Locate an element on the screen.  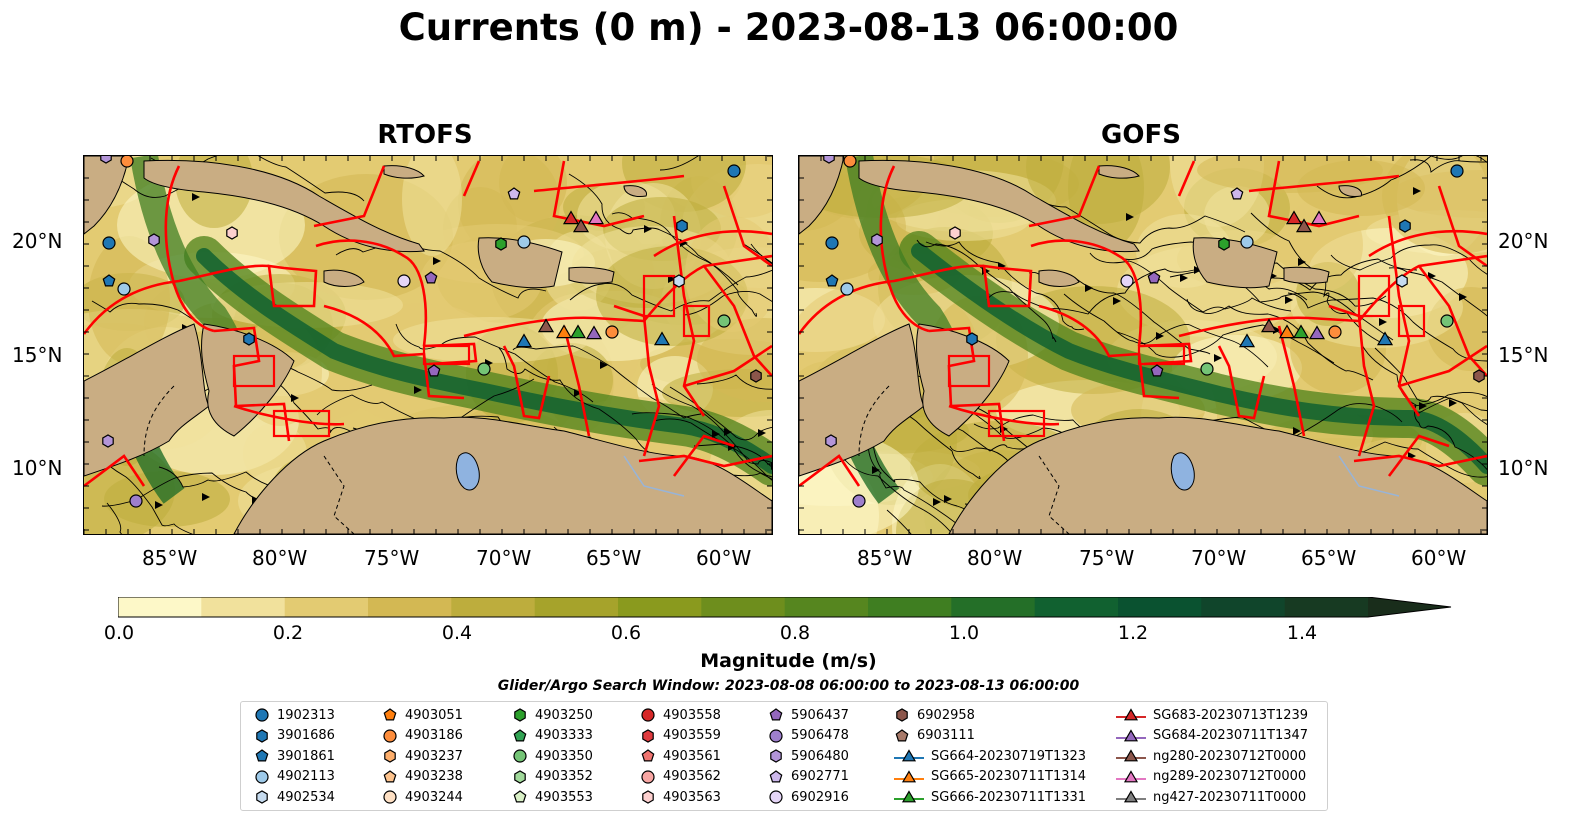
legend-label: 4903350 is located at coordinates (564, 756).